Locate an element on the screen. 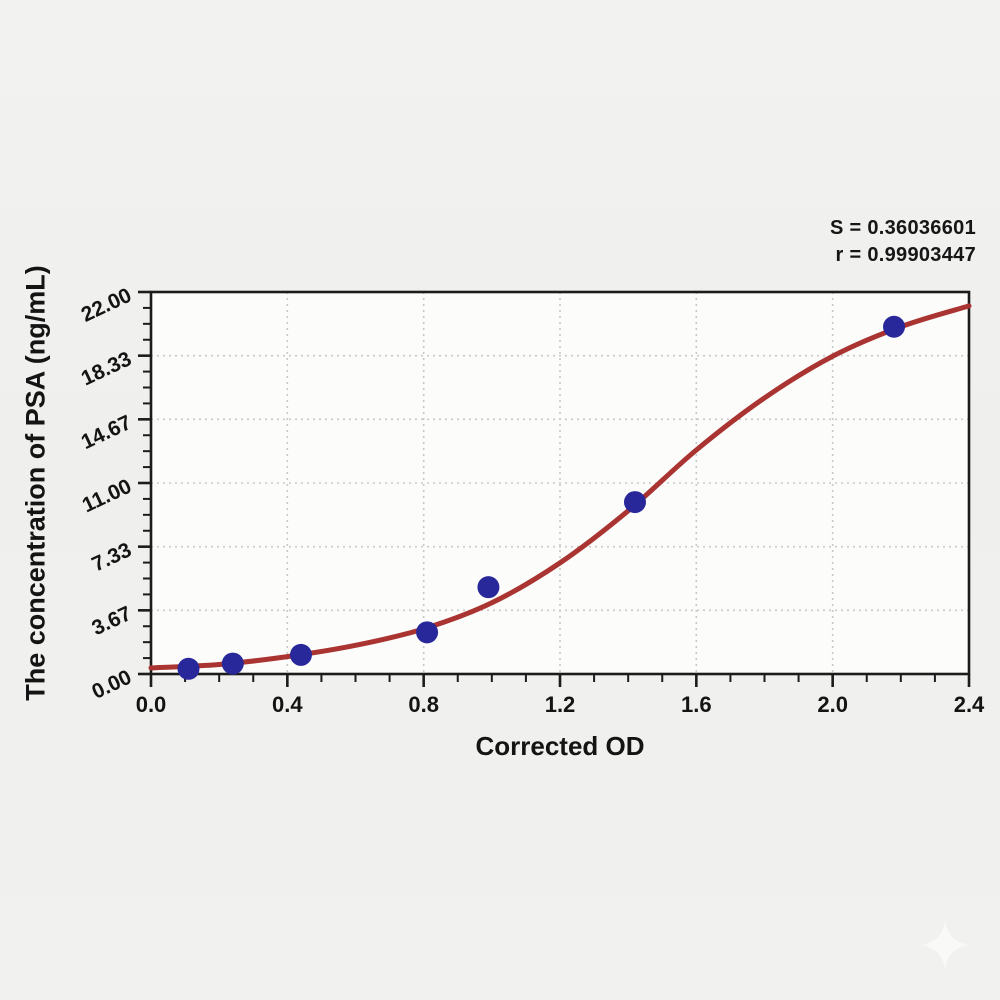 The height and width of the screenshot is (1000, 1000). x-tick-label: 0.8 is located at coordinates (423, 704).